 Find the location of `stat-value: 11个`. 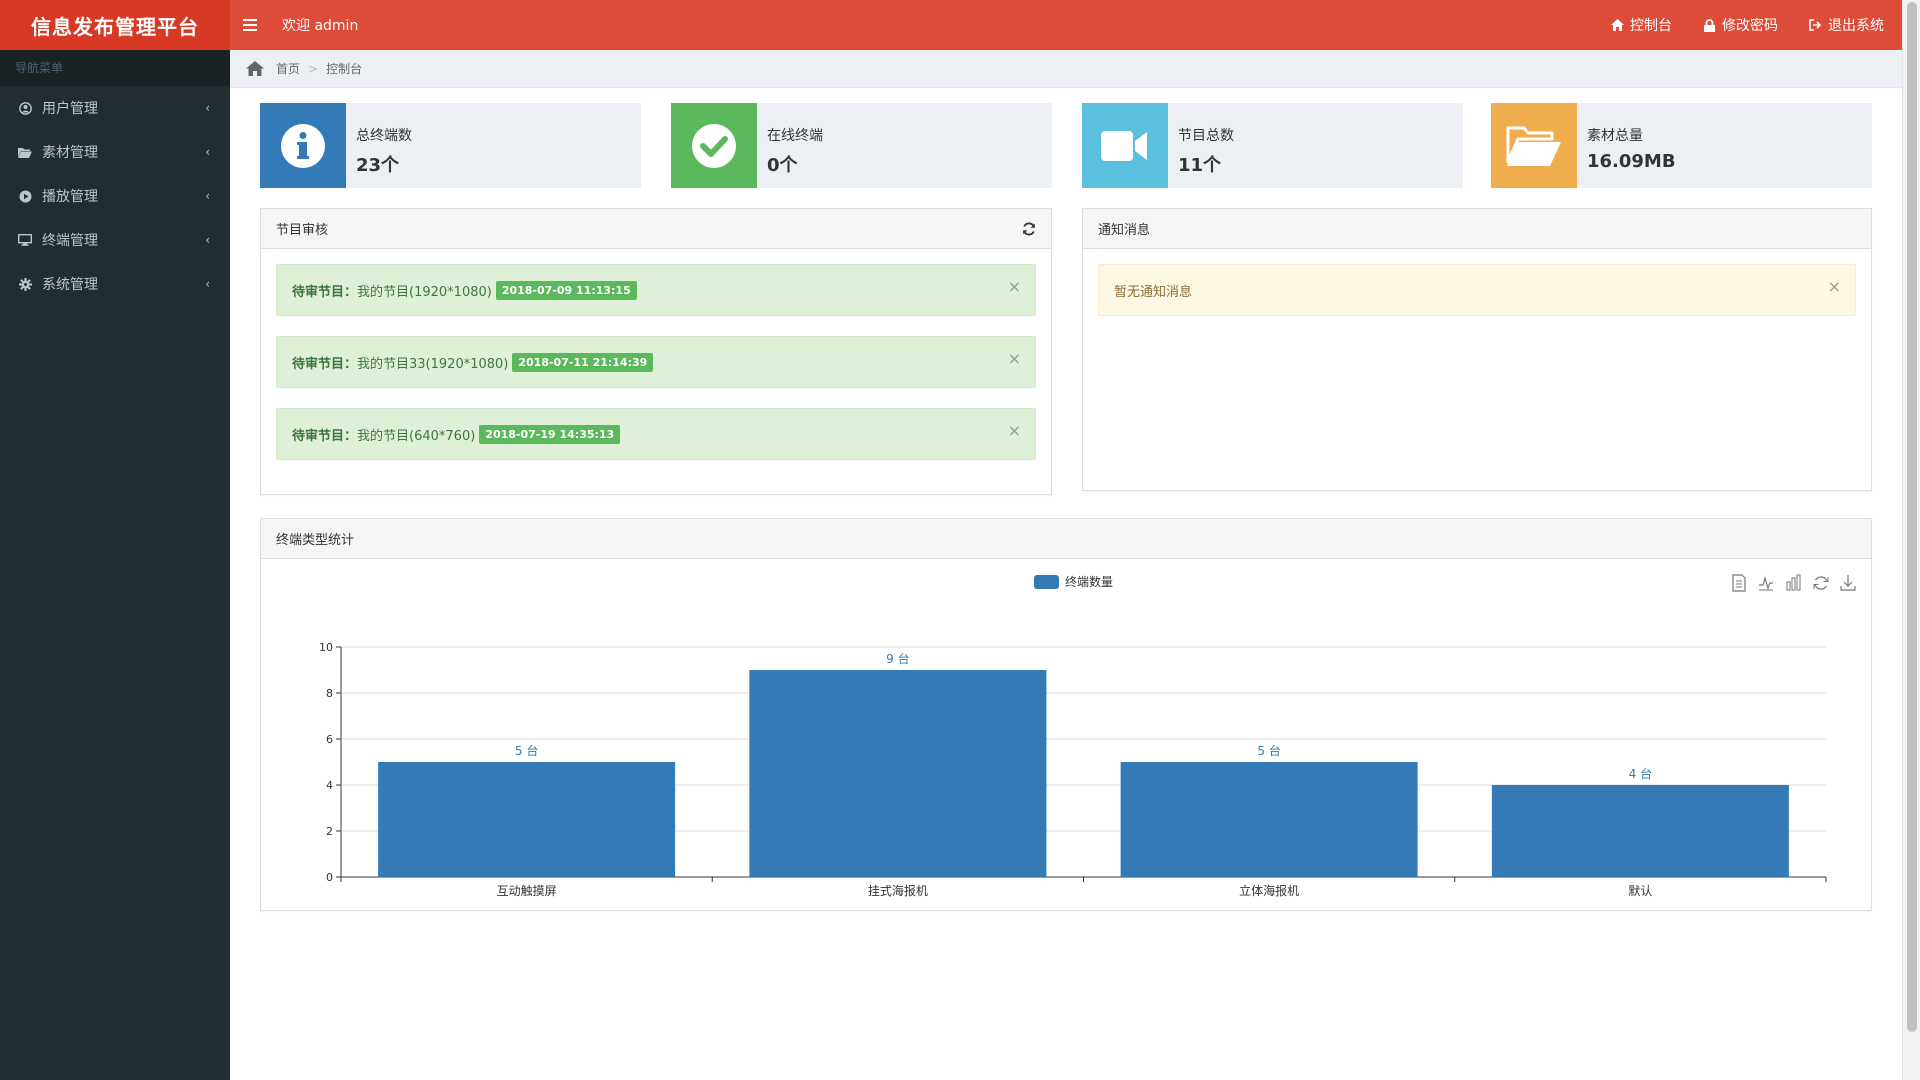

stat-value: 11个 is located at coordinates (1200, 165).